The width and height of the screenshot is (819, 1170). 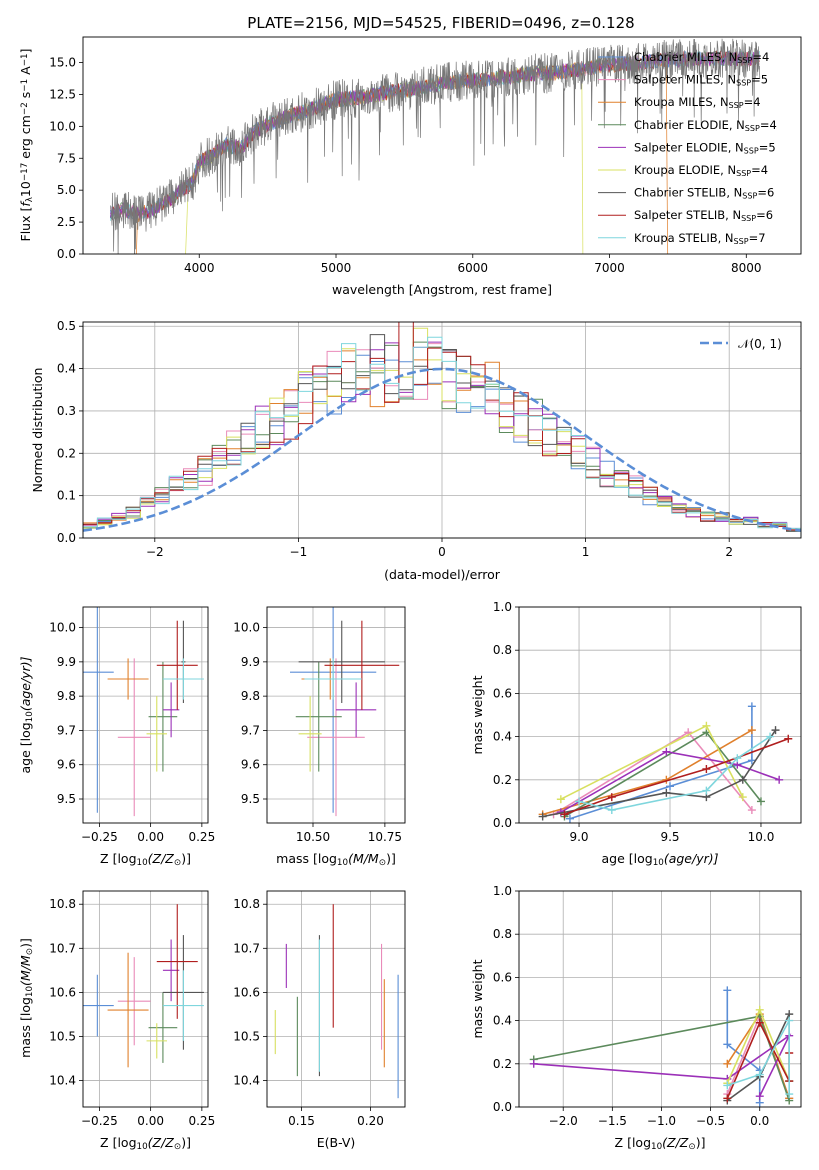 I want to click on y-tick-label: 9.9, so click(x=250, y=662).